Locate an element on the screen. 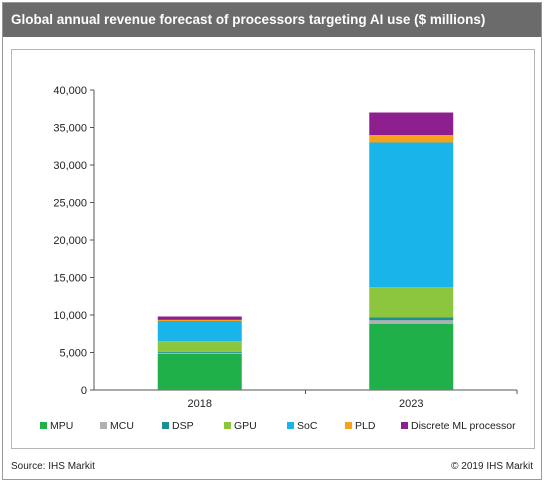 The height and width of the screenshot is (484, 546). bar-2023-mpu is located at coordinates (411, 357).